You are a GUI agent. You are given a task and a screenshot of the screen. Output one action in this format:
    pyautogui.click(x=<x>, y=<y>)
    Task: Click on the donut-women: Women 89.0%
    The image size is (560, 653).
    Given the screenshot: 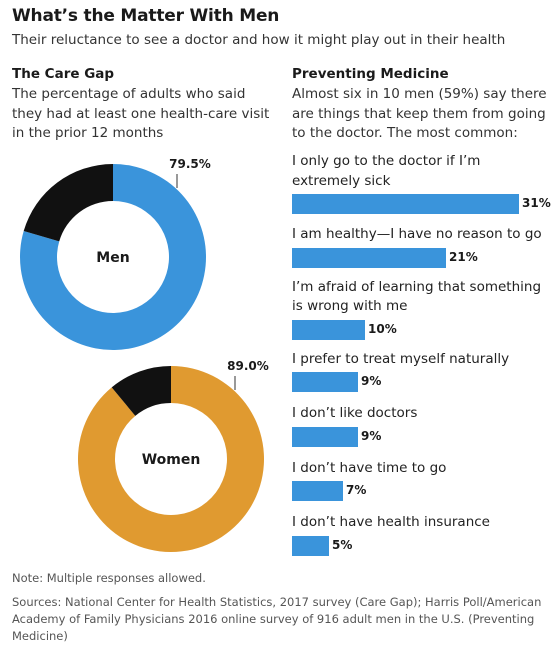 What is the action you would take?
    pyautogui.click(x=173, y=455)
    